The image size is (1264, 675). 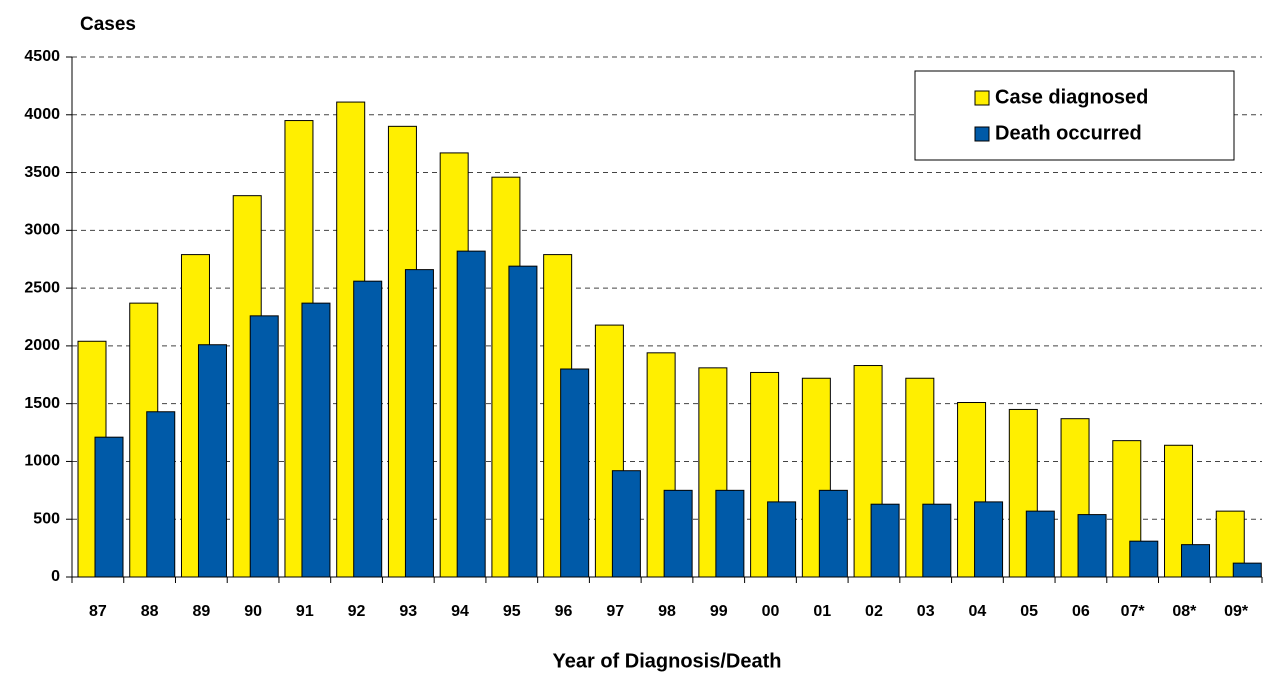 What do you see at coordinates (926, 611) in the screenshot?
I see `x-tick-label: 03` at bounding box center [926, 611].